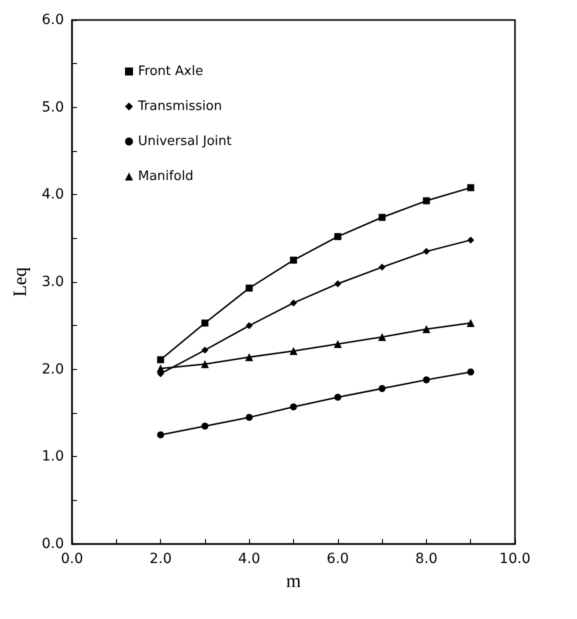 The width and height of the screenshot is (577, 619). Describe the element at coordinates (185, 141) in the screenshot. I see `legend-label: Universal Joint` at that location.